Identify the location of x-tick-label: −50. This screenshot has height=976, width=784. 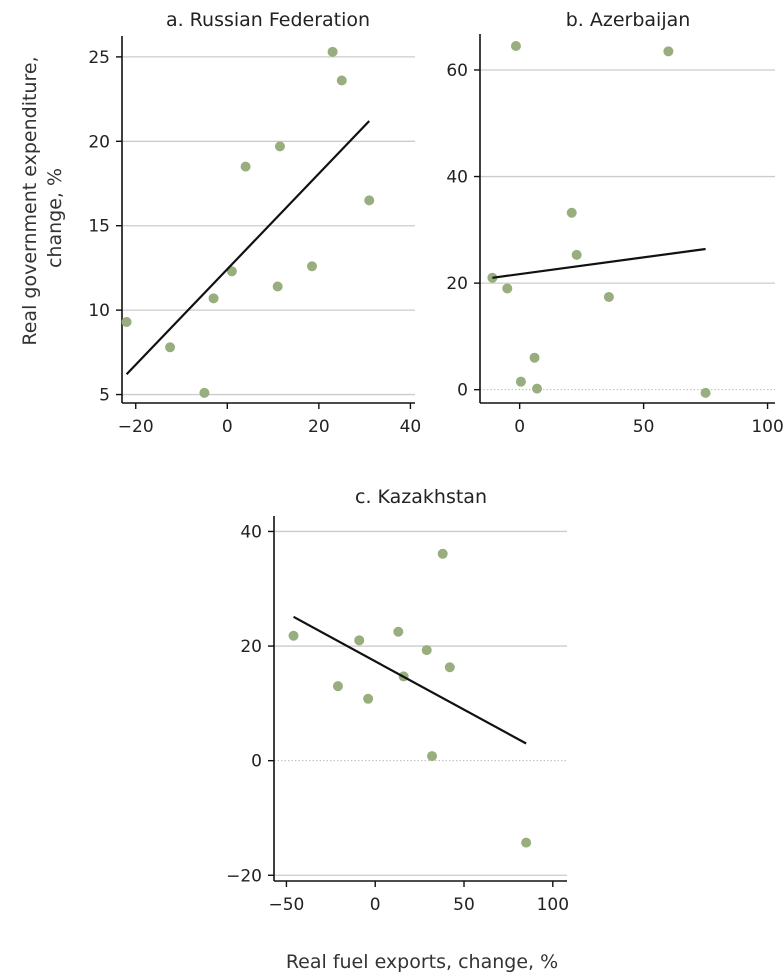
(286, 905).